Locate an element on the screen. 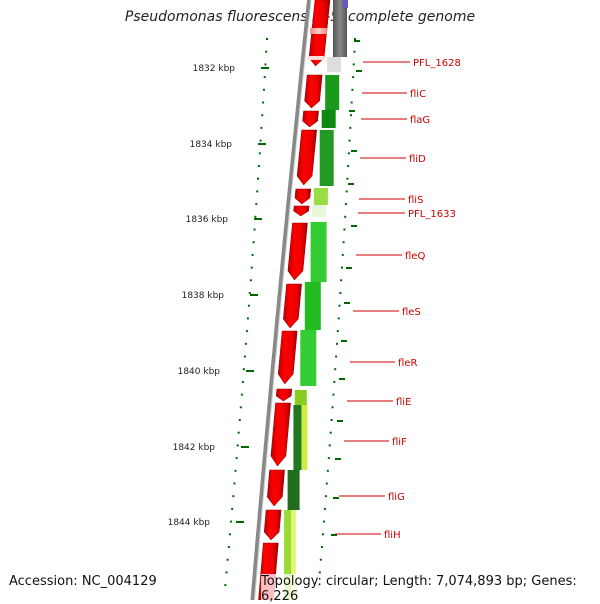 The image size is (600, 604). gc-blue-sliver is located at coordinates (345, 4).